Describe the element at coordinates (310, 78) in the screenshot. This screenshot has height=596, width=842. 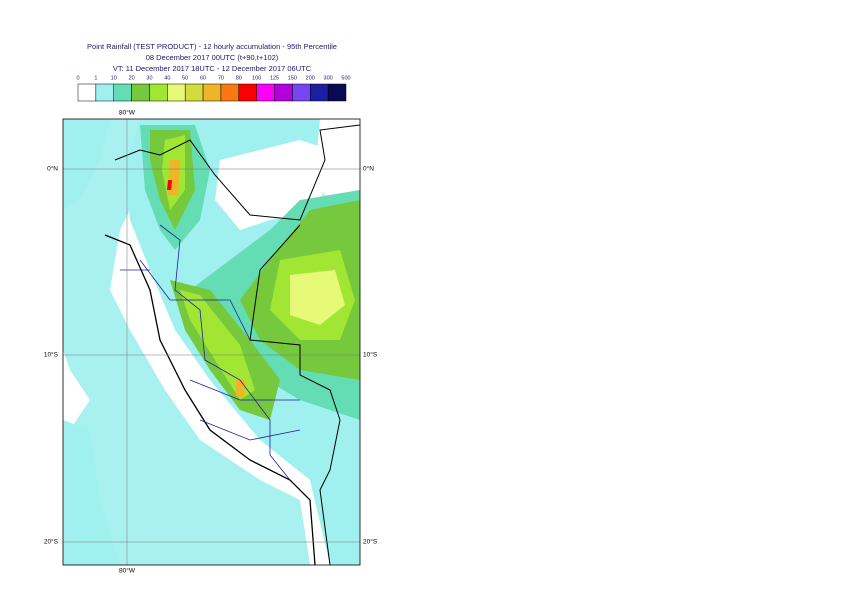
I see `colorbar-label: 200` at that location.